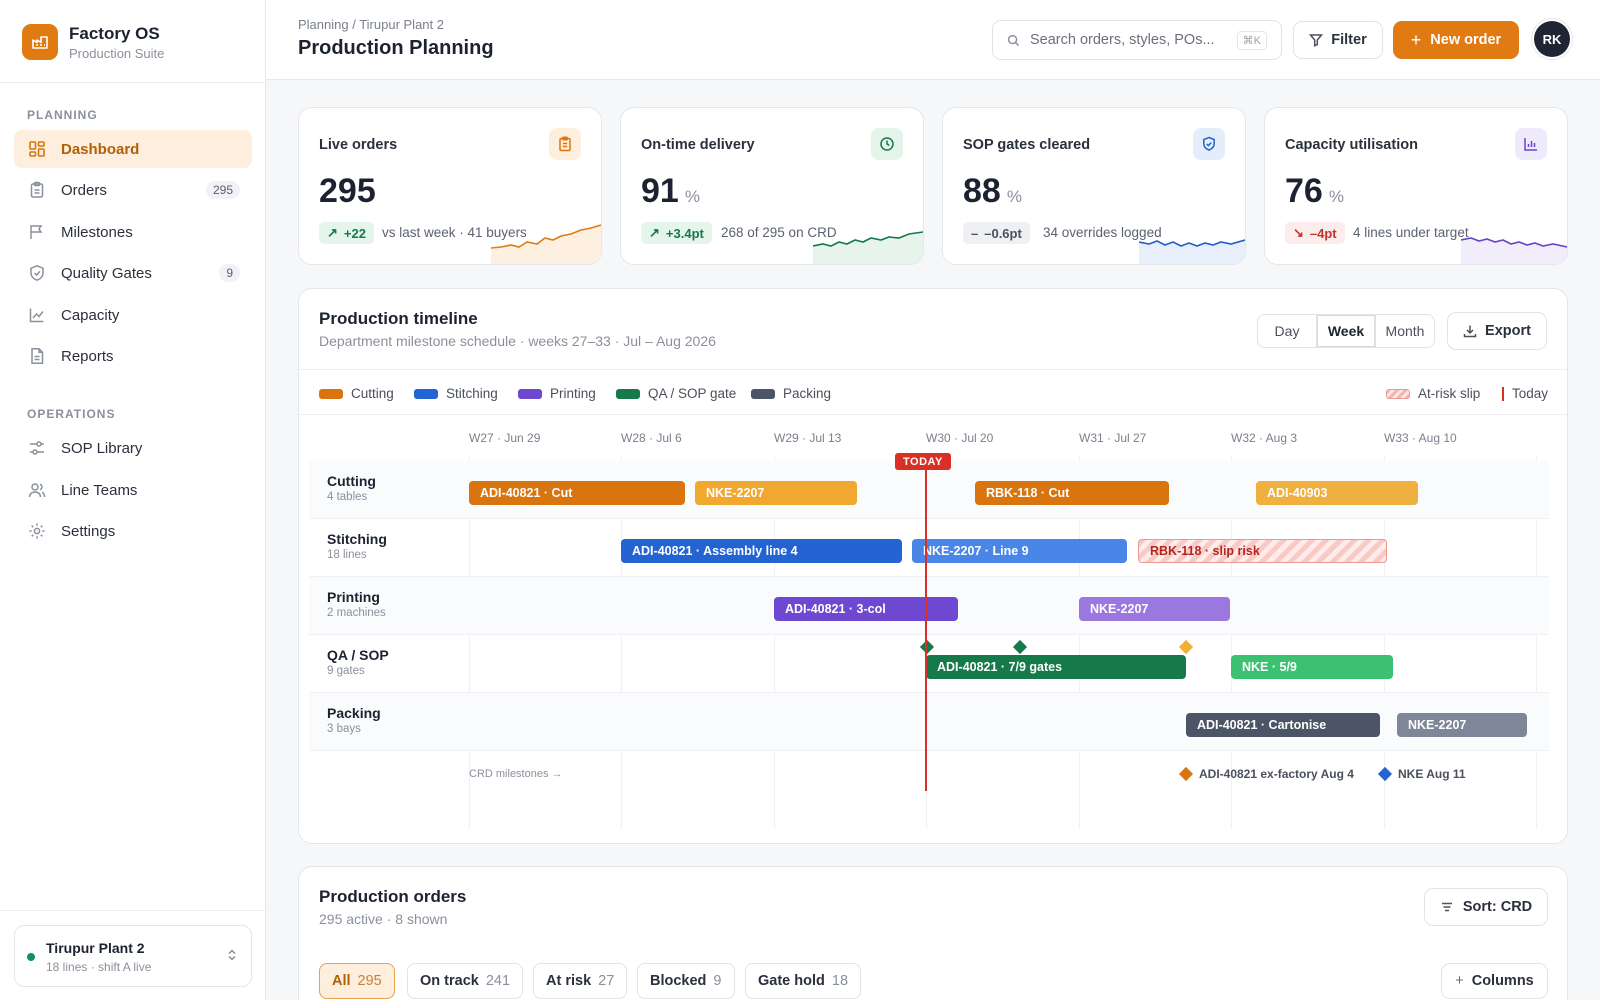  Describe the element at coordinates (1312, 667) in the screenshot. I see `gantt-bar: NKE · 5/9` at that location.